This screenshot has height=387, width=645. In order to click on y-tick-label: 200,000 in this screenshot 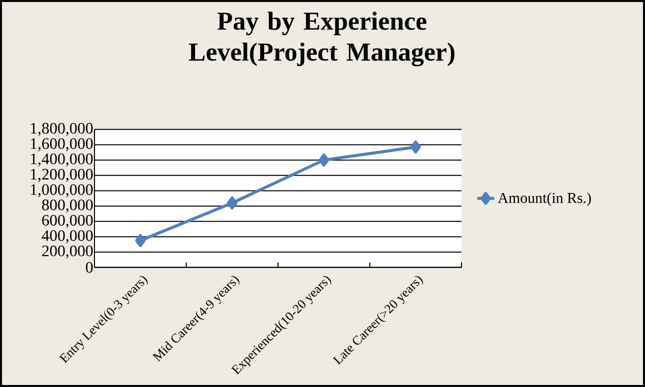, I will do `click(67, 252)`.